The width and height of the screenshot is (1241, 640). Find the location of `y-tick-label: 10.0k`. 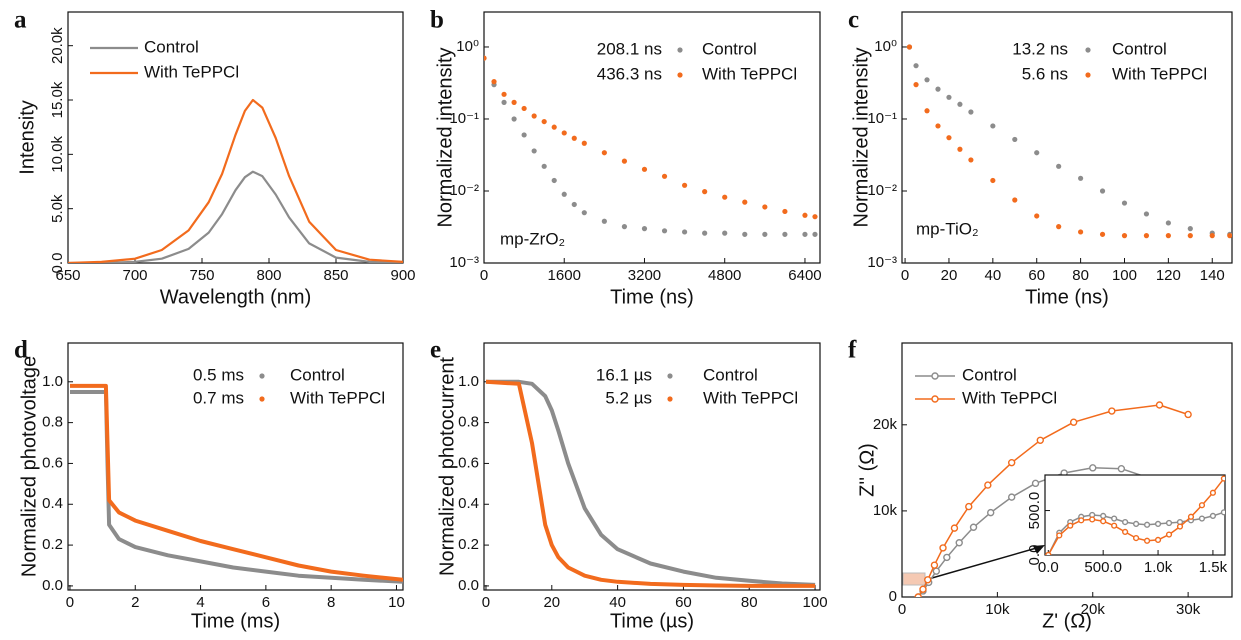

y-tick-label: 10.0k is located at coordinates (57, 153).